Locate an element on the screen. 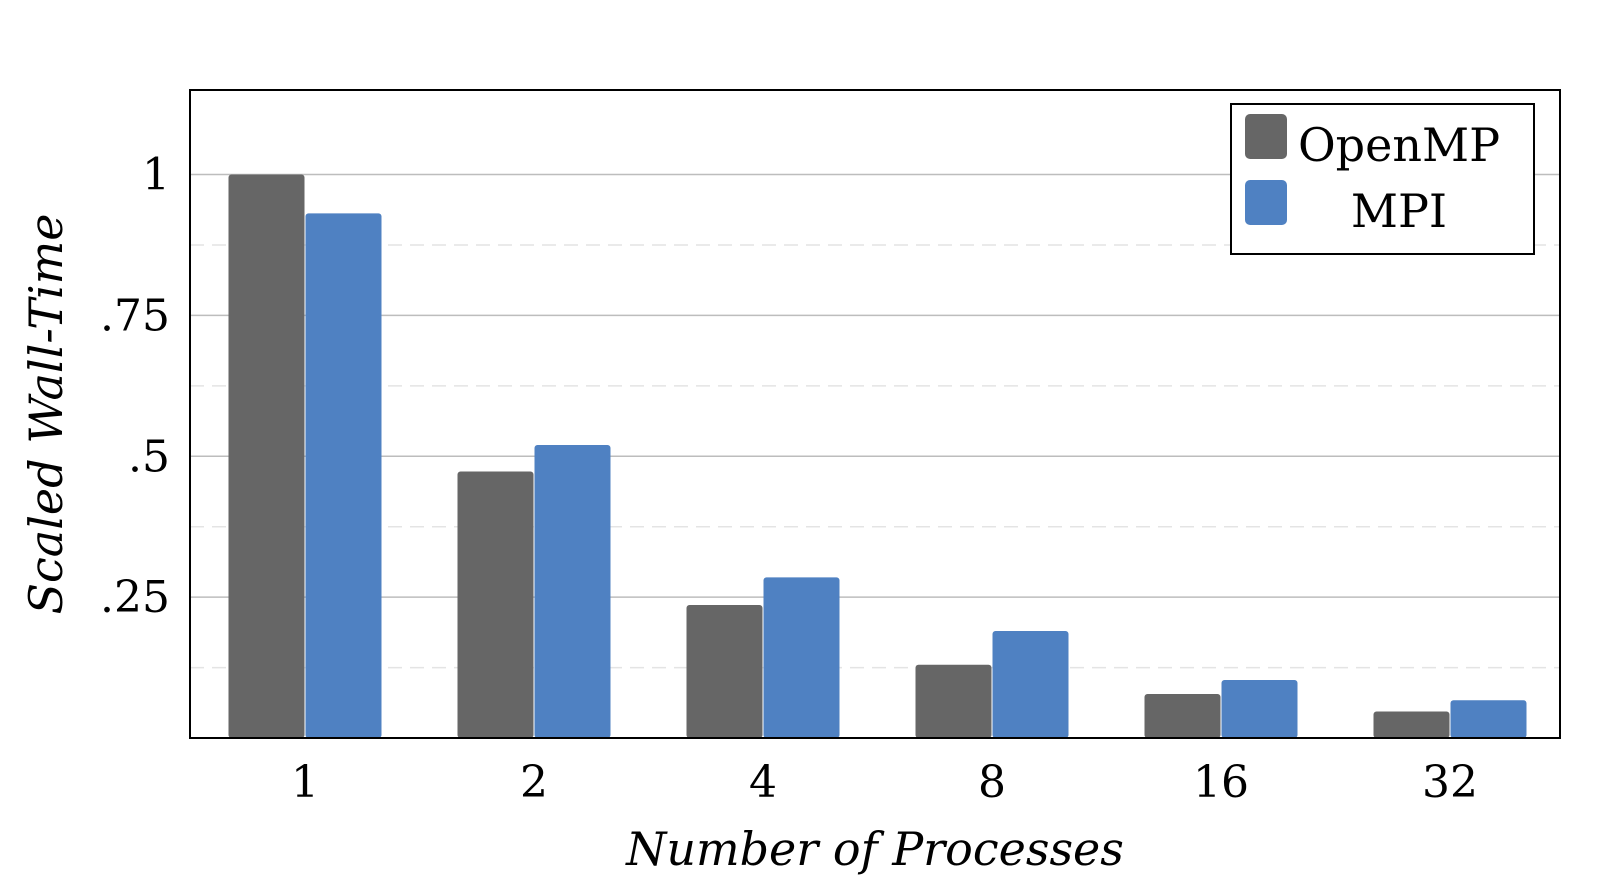  x-tick-label-2: 2 is located at coordinates (534, 782).